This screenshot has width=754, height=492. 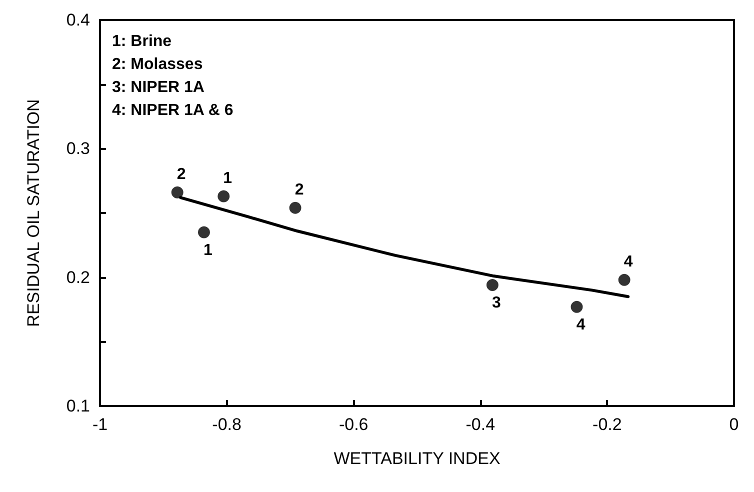 What do you see at coordinates (100, 424) in the screenshot?
I see `x-tick-label: -1` at bounding box center [100, 424].